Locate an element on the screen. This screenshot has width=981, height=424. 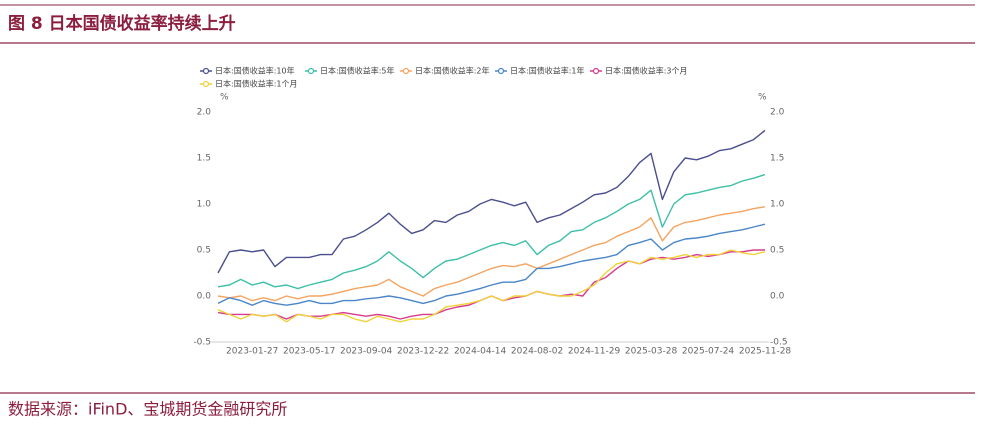
y2-tick-label: -0.5 is located at coordinates (779, 343).